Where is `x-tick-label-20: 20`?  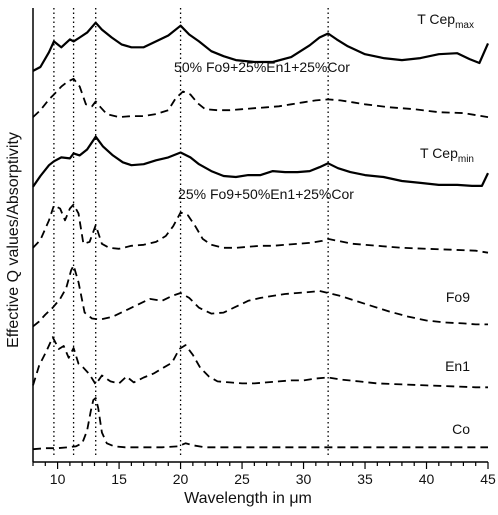 x-tick-label-20: 20 is located at coordinates (181, 479).